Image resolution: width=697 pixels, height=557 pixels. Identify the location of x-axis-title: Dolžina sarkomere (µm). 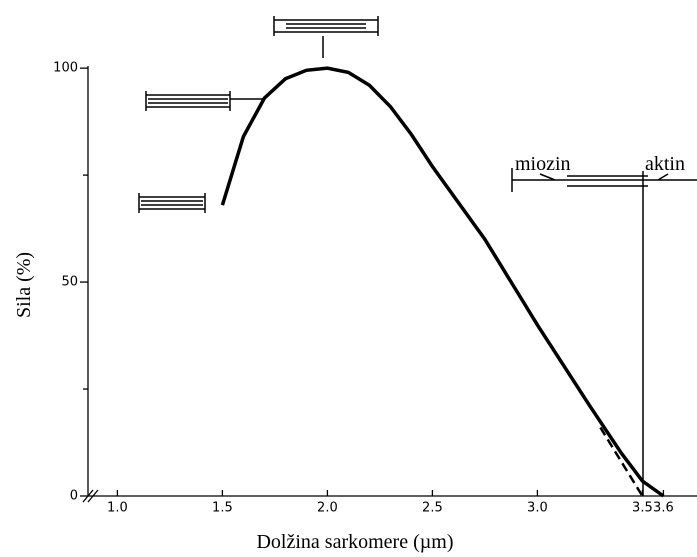
(354, 542).